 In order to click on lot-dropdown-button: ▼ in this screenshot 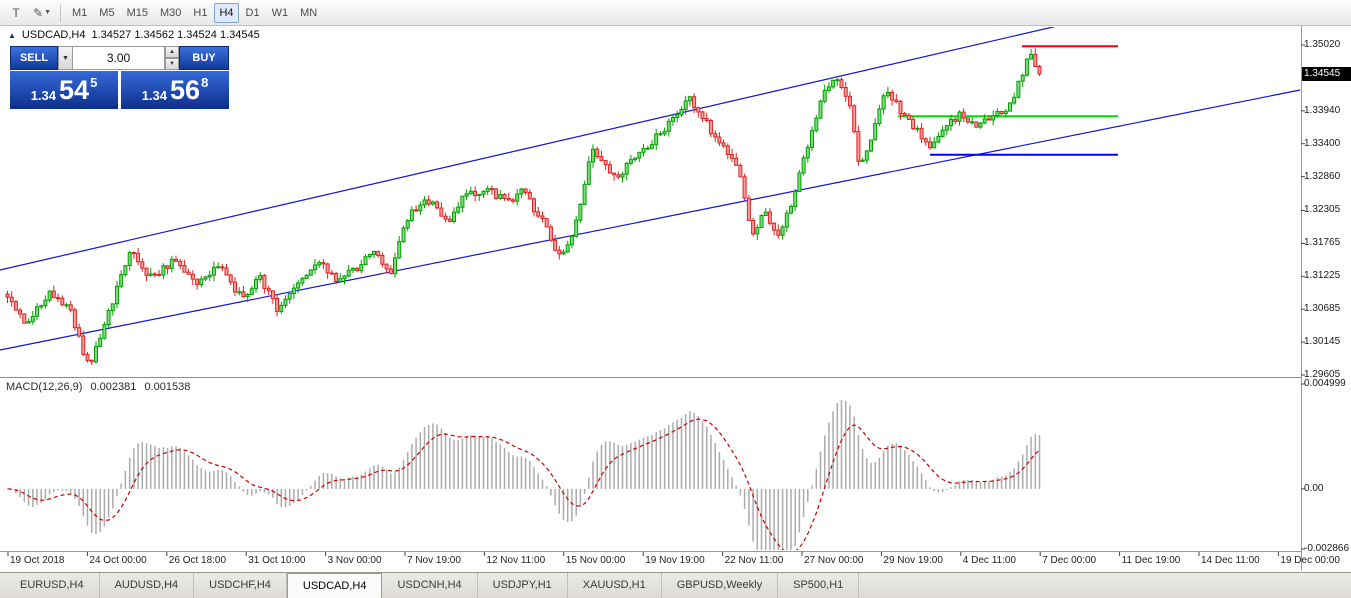, I will do `click(65, 58)`.